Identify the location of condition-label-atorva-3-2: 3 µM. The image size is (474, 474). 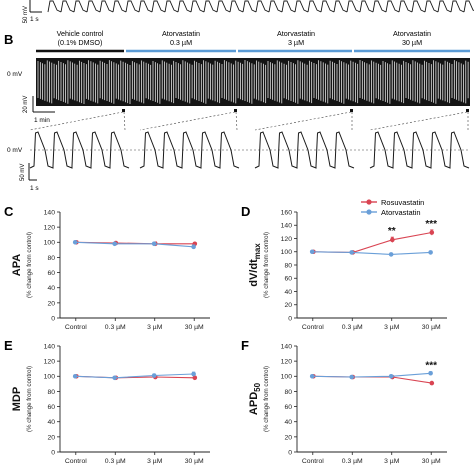
(296, 42).